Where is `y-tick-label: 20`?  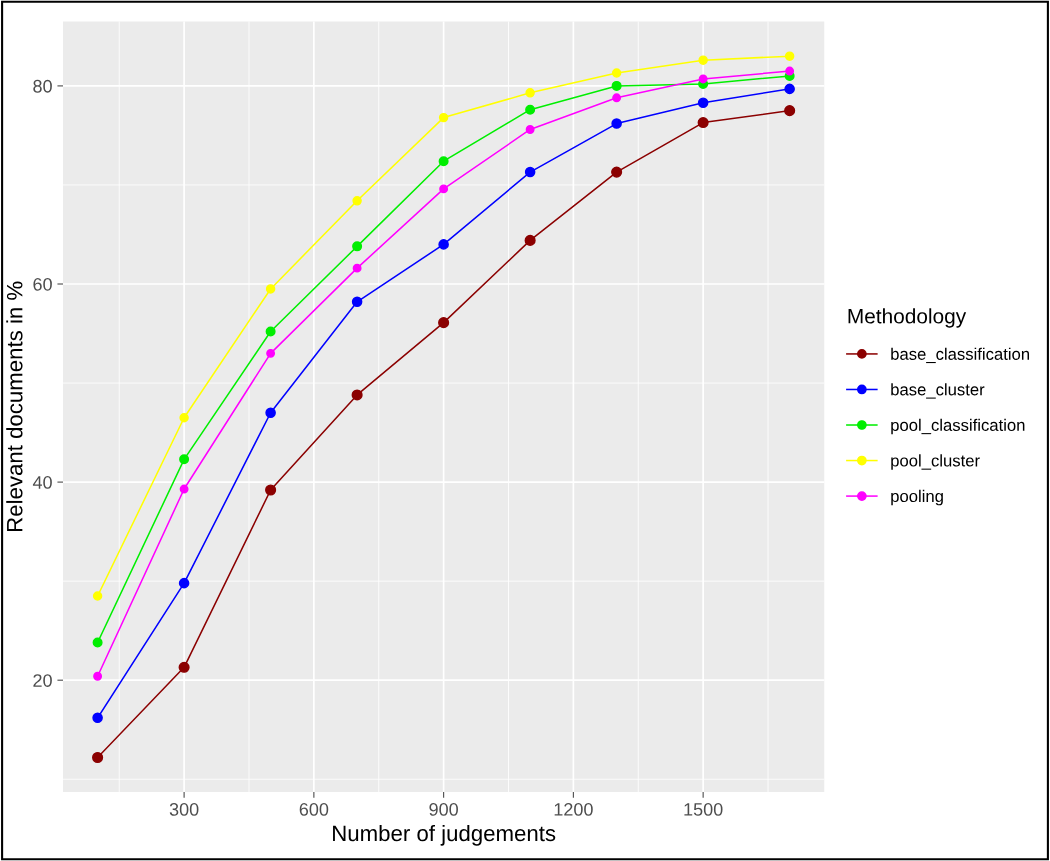
y-tick-label: 20 is located at coordinates (42, 680).